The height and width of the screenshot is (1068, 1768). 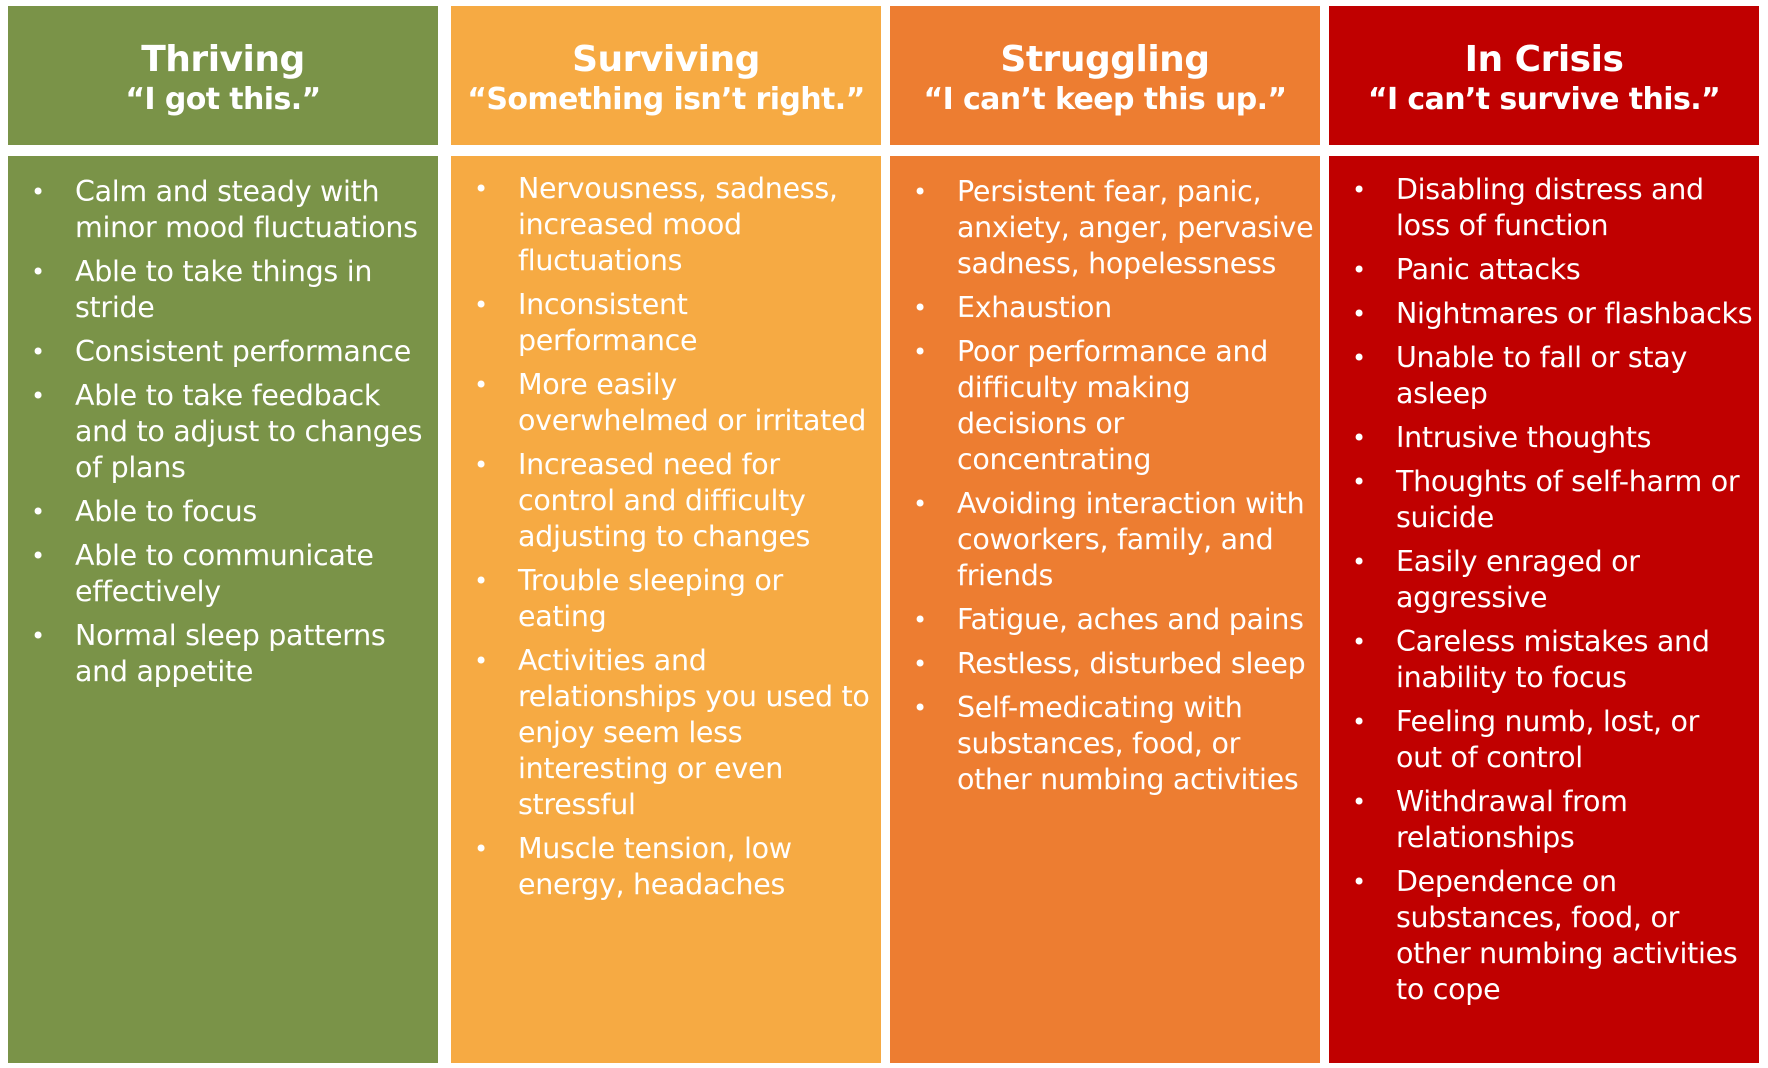 I want to click on list-item: • Thoughts of self-harm or suicide, so click(x=1544, y=500).